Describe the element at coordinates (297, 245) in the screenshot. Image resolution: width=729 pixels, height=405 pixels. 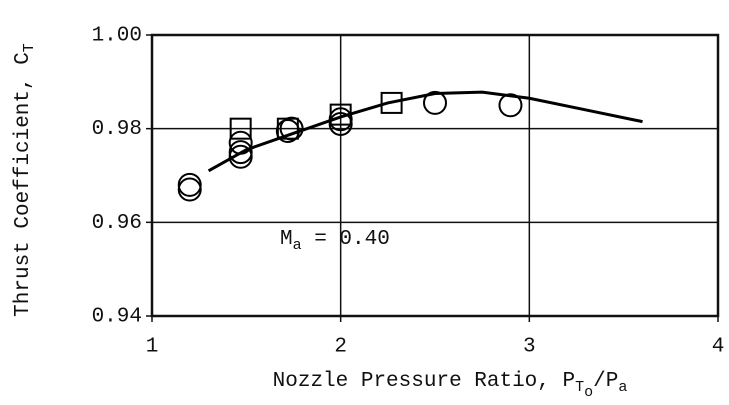
I see `annotation-part: a` at that location.